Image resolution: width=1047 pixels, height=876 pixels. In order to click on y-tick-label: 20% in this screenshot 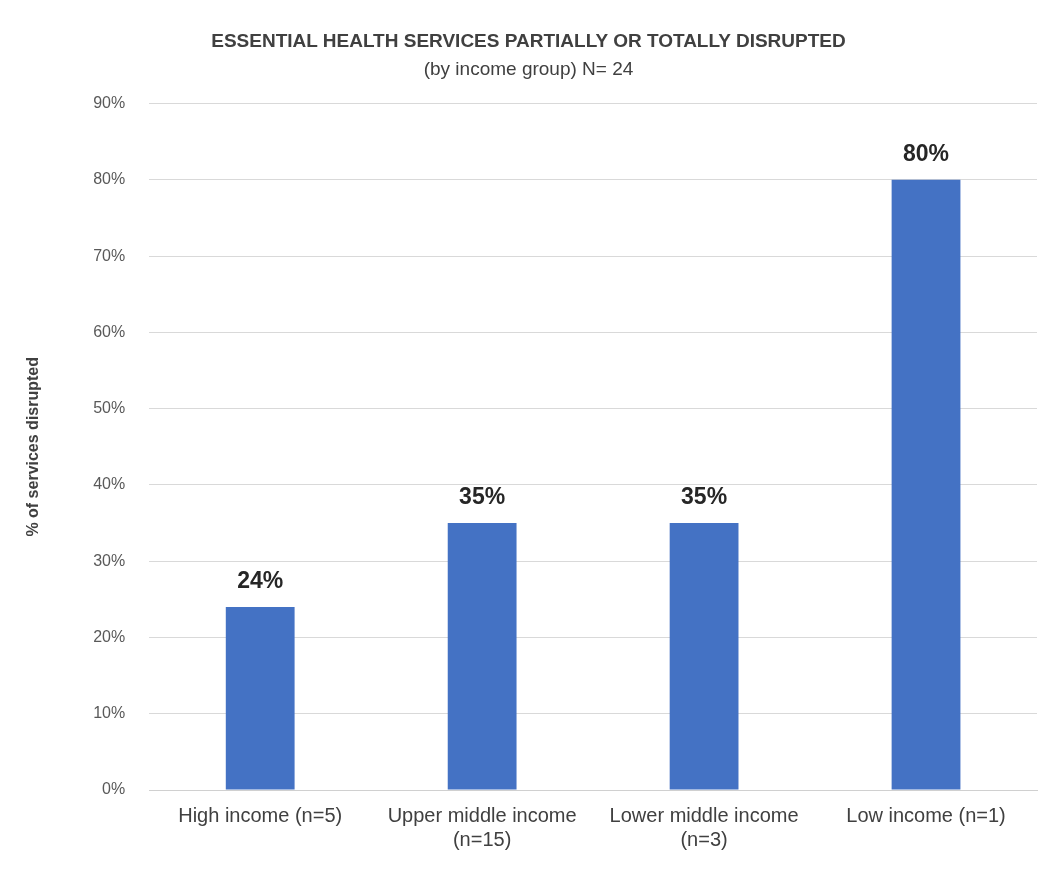, I will do `click(109, 636)`.